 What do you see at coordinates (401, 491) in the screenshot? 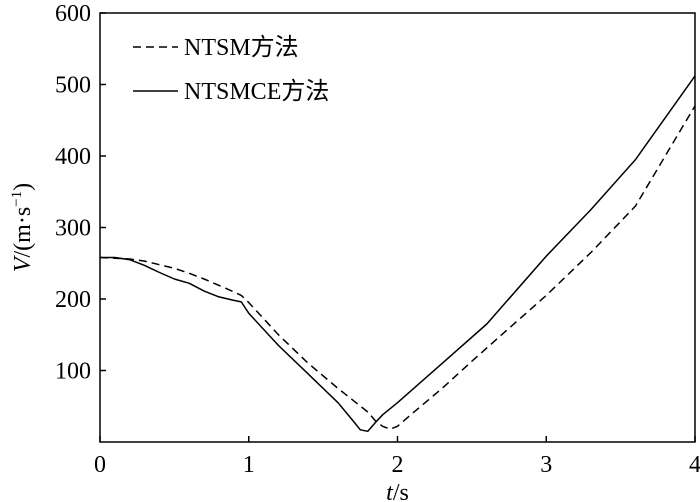
I see `x-axis-title-unit: /s` at bounding box center [401, 491].